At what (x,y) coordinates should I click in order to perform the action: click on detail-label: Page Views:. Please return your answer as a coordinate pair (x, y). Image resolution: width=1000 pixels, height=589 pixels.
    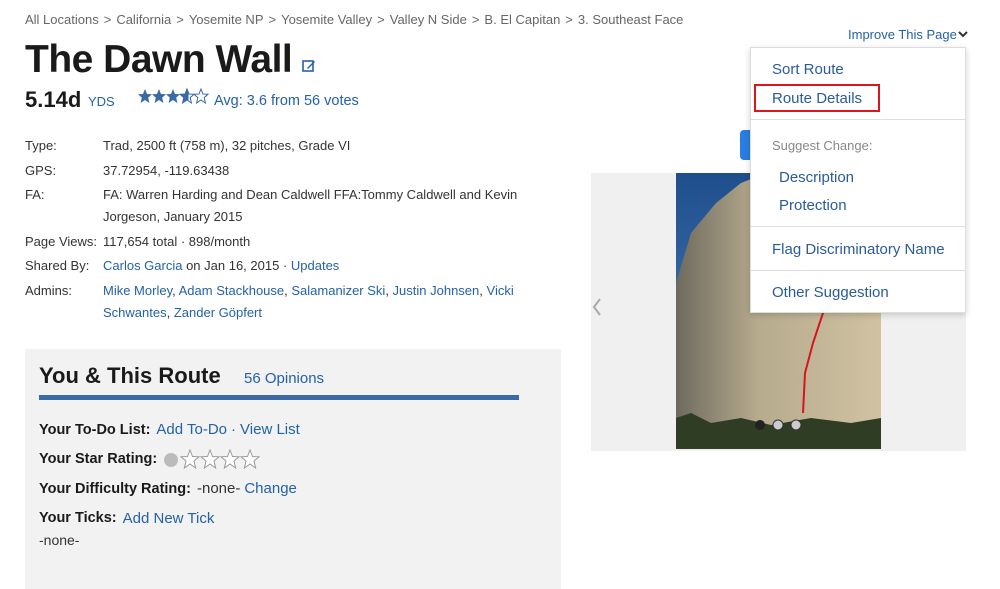
    Looking at the image, I should click on (61, 241).